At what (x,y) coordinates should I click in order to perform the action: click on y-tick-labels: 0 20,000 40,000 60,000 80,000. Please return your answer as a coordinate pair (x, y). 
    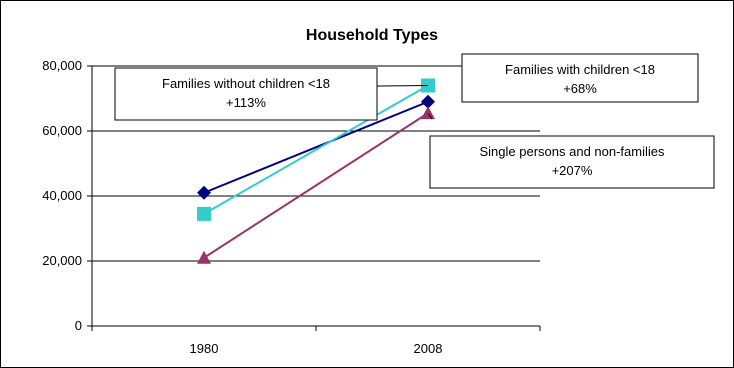
    Looking at the image, I should click on (62, 195).